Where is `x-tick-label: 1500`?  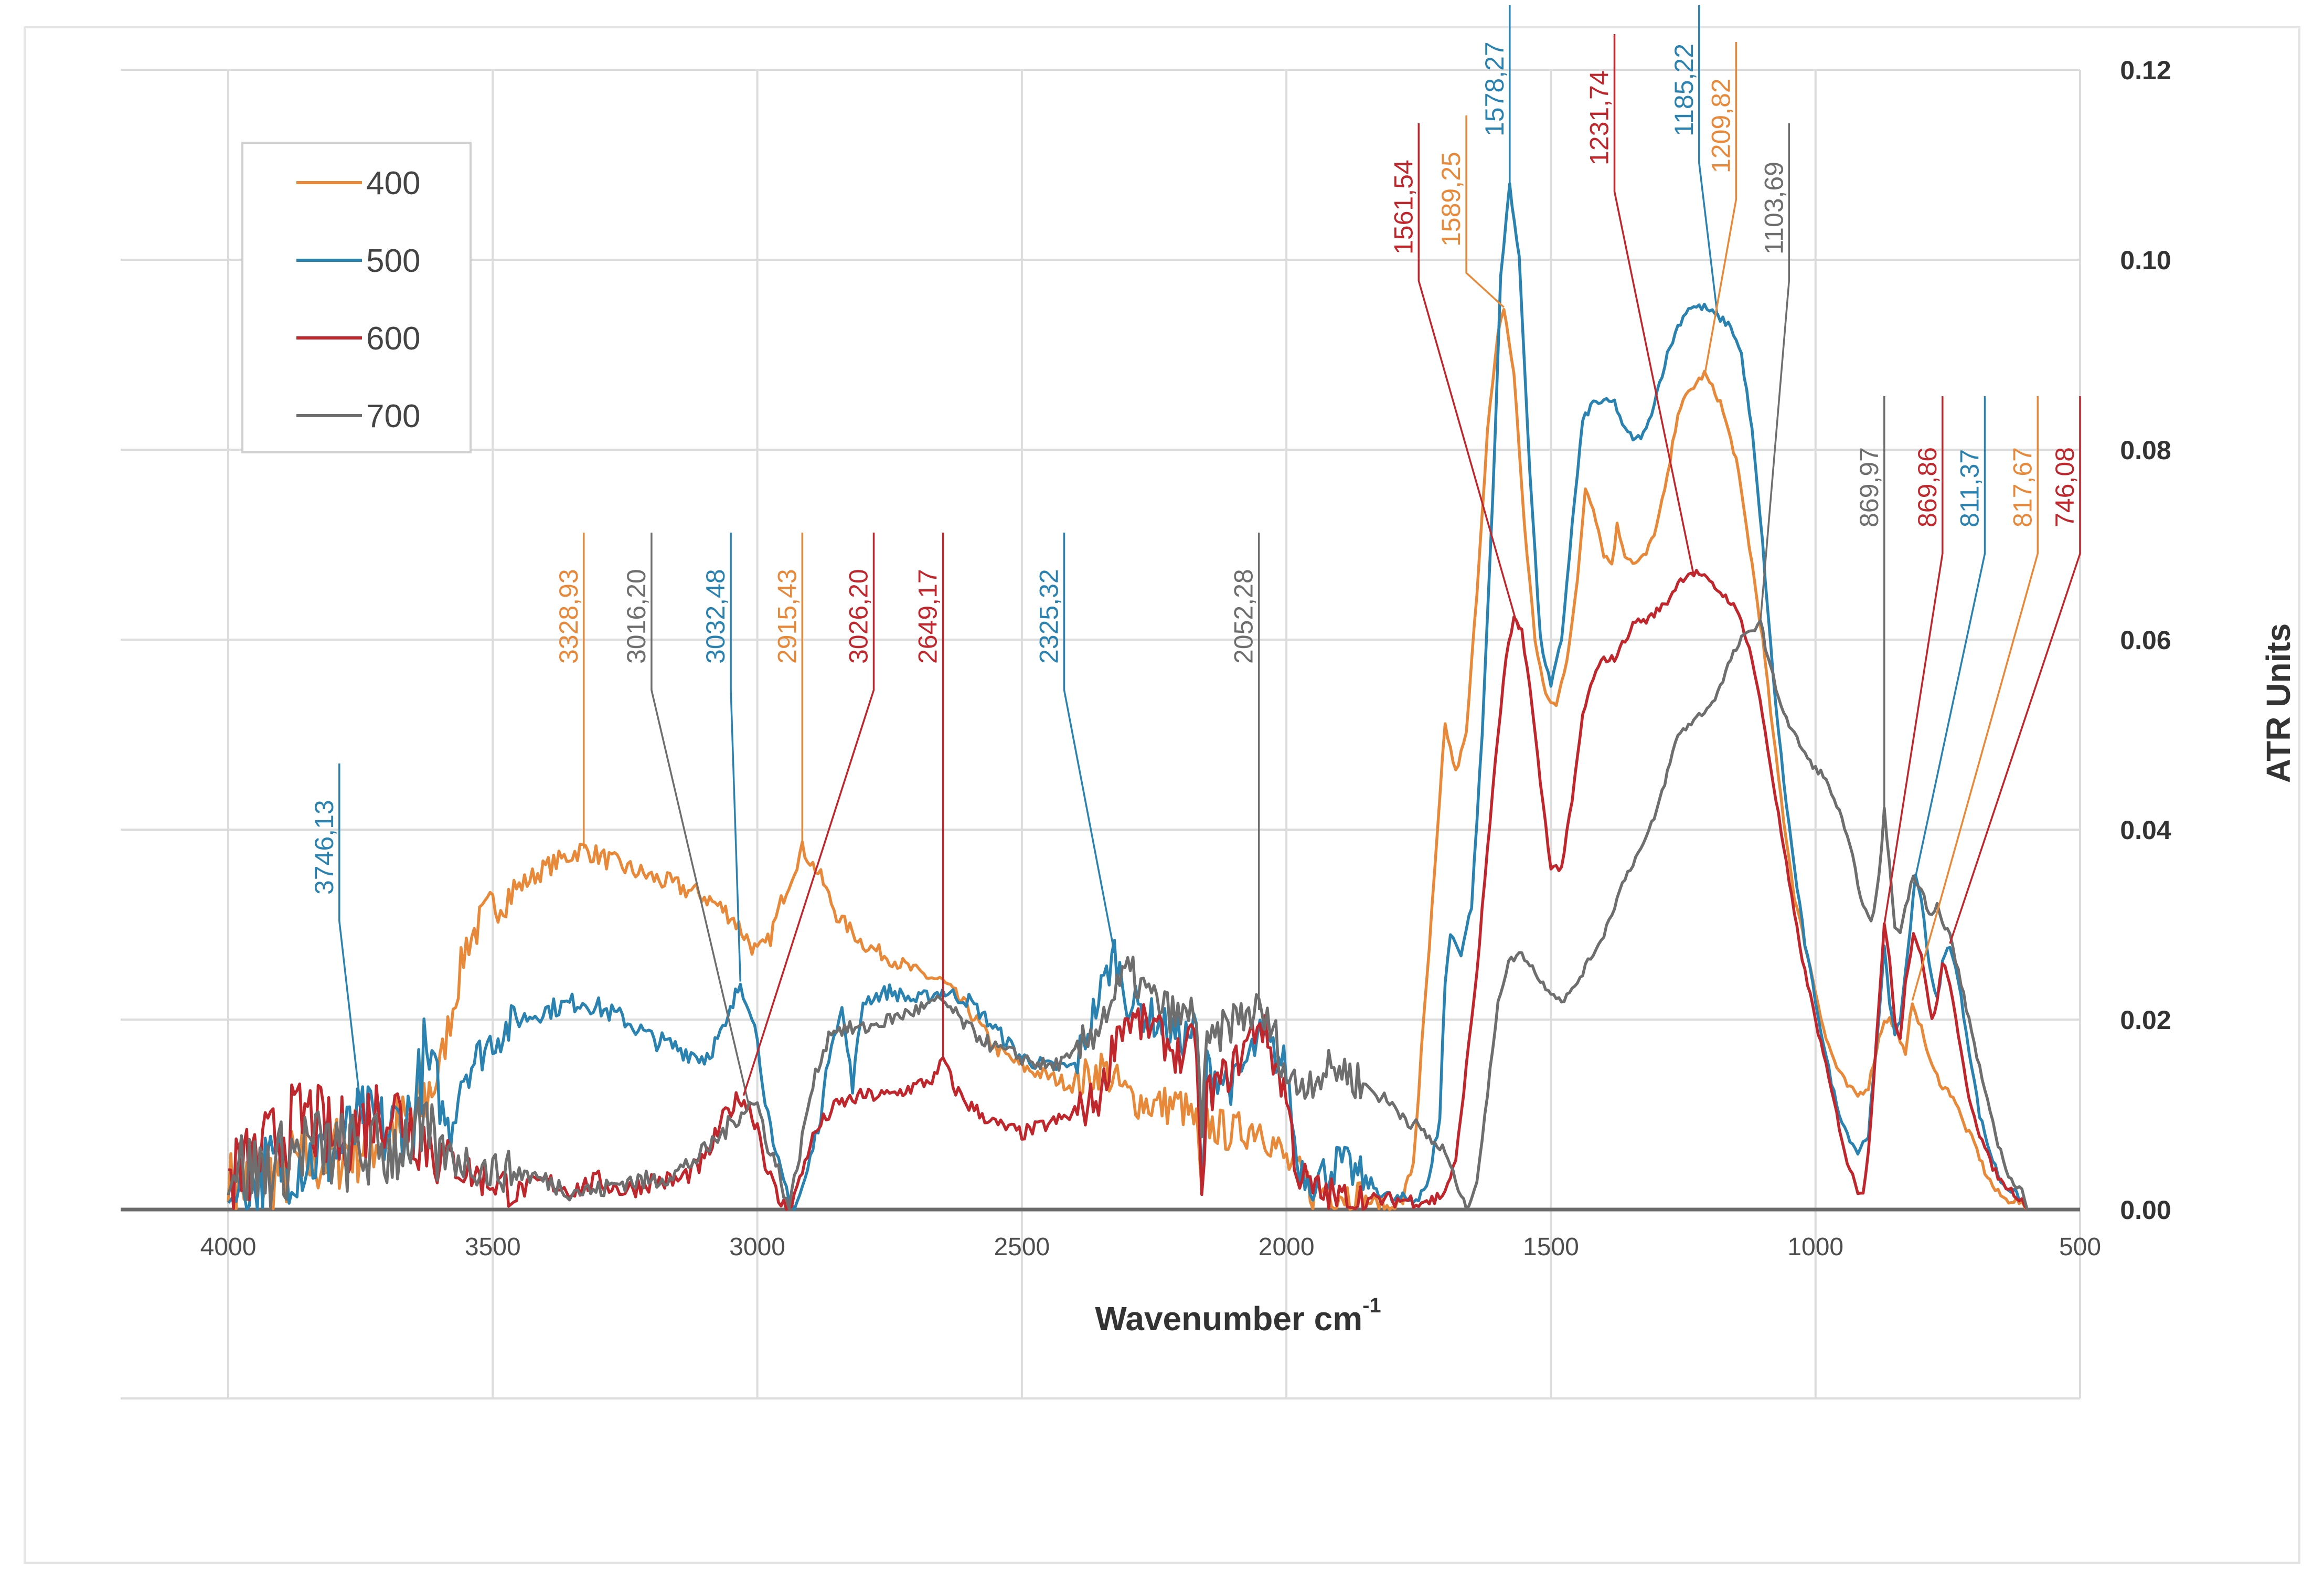
x-tick-label: 1500 is located at coordinates (1551, 1247).